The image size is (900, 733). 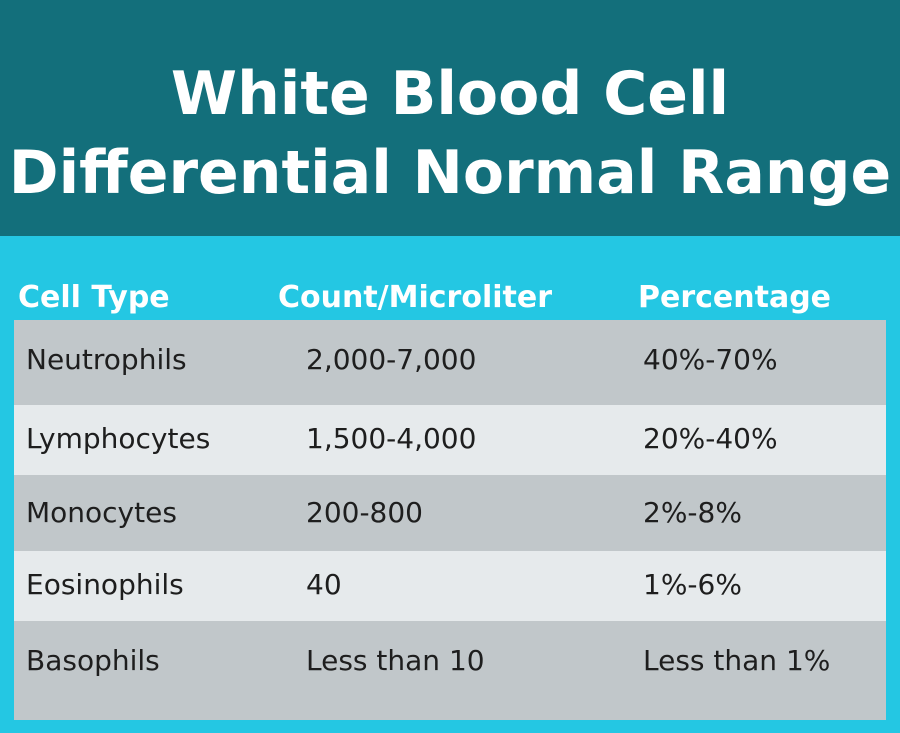 What do you see at coordinates (93, 660) in the screenshot?
I see `cell-type-value: Basophils` at bounding box center [93, 660].